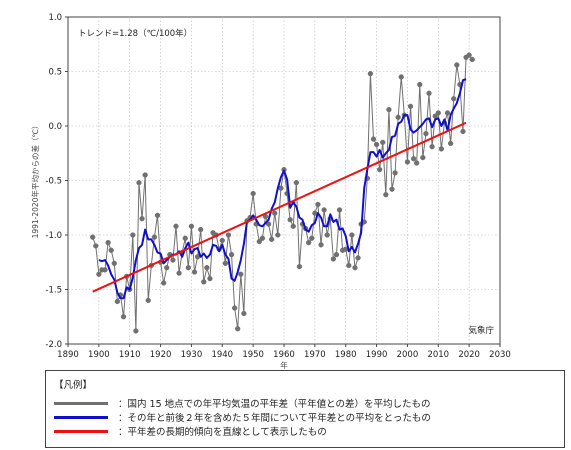 This screenshot has height=450, width=571. I want to click on x-axis-title: 年, so click(284, 365).